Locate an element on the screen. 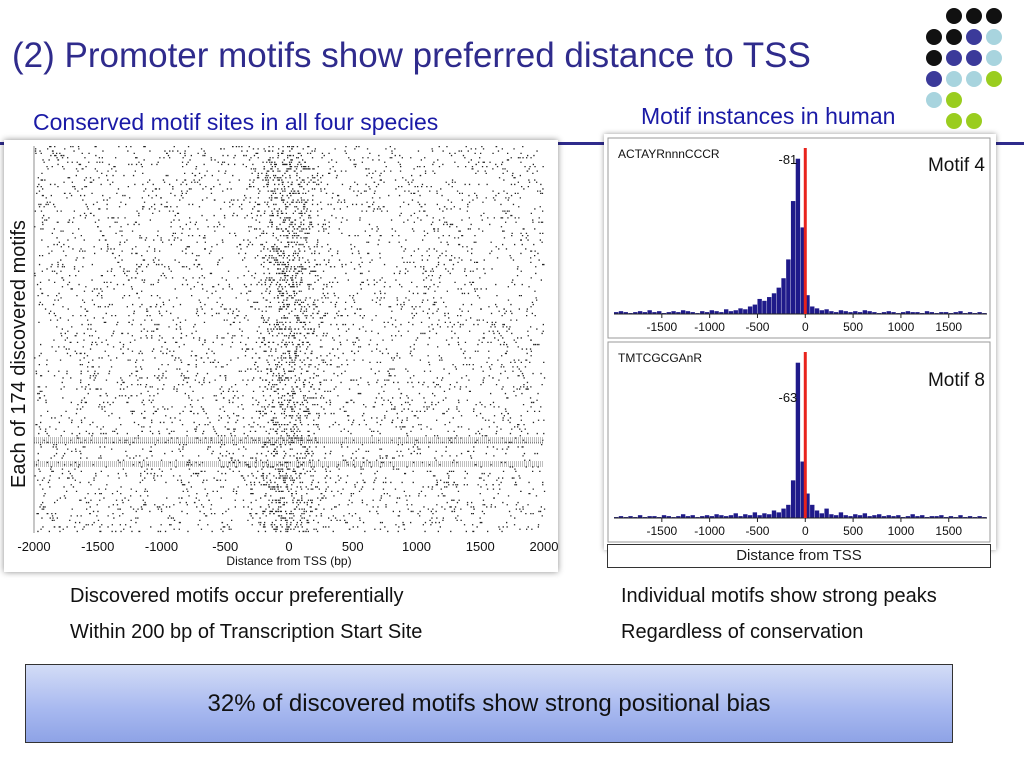 This screenshot has width=1024, height=768. histogram-x-axis-label-box: Distance from TSS is located at coordinates (799, 556).